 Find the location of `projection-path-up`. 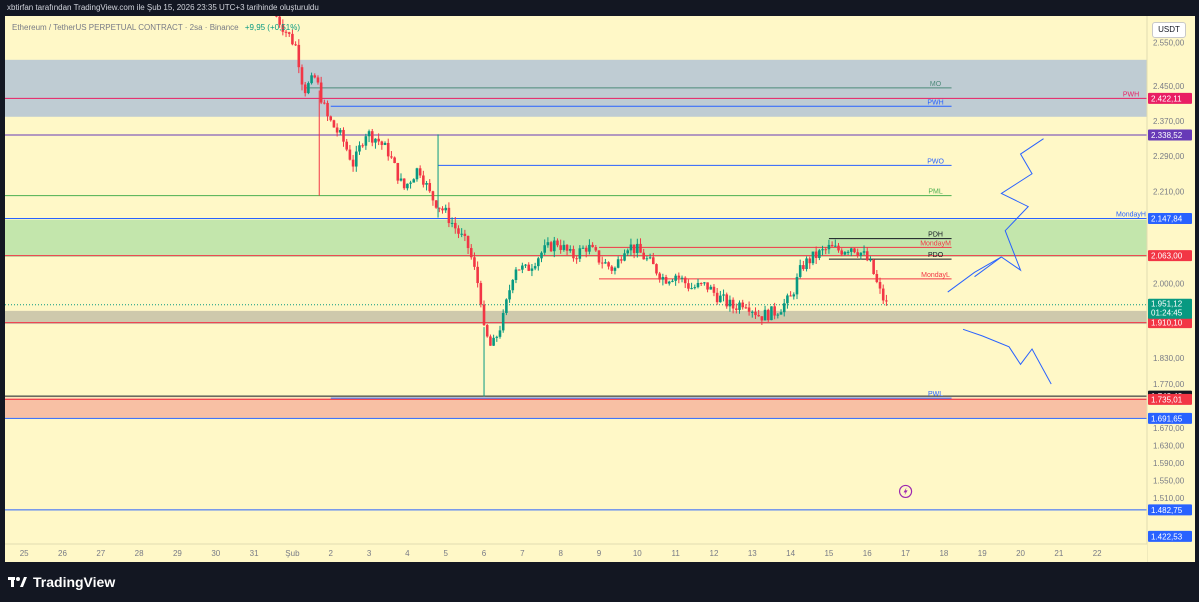

projection-path-up is located at coordinates (1009, 208).